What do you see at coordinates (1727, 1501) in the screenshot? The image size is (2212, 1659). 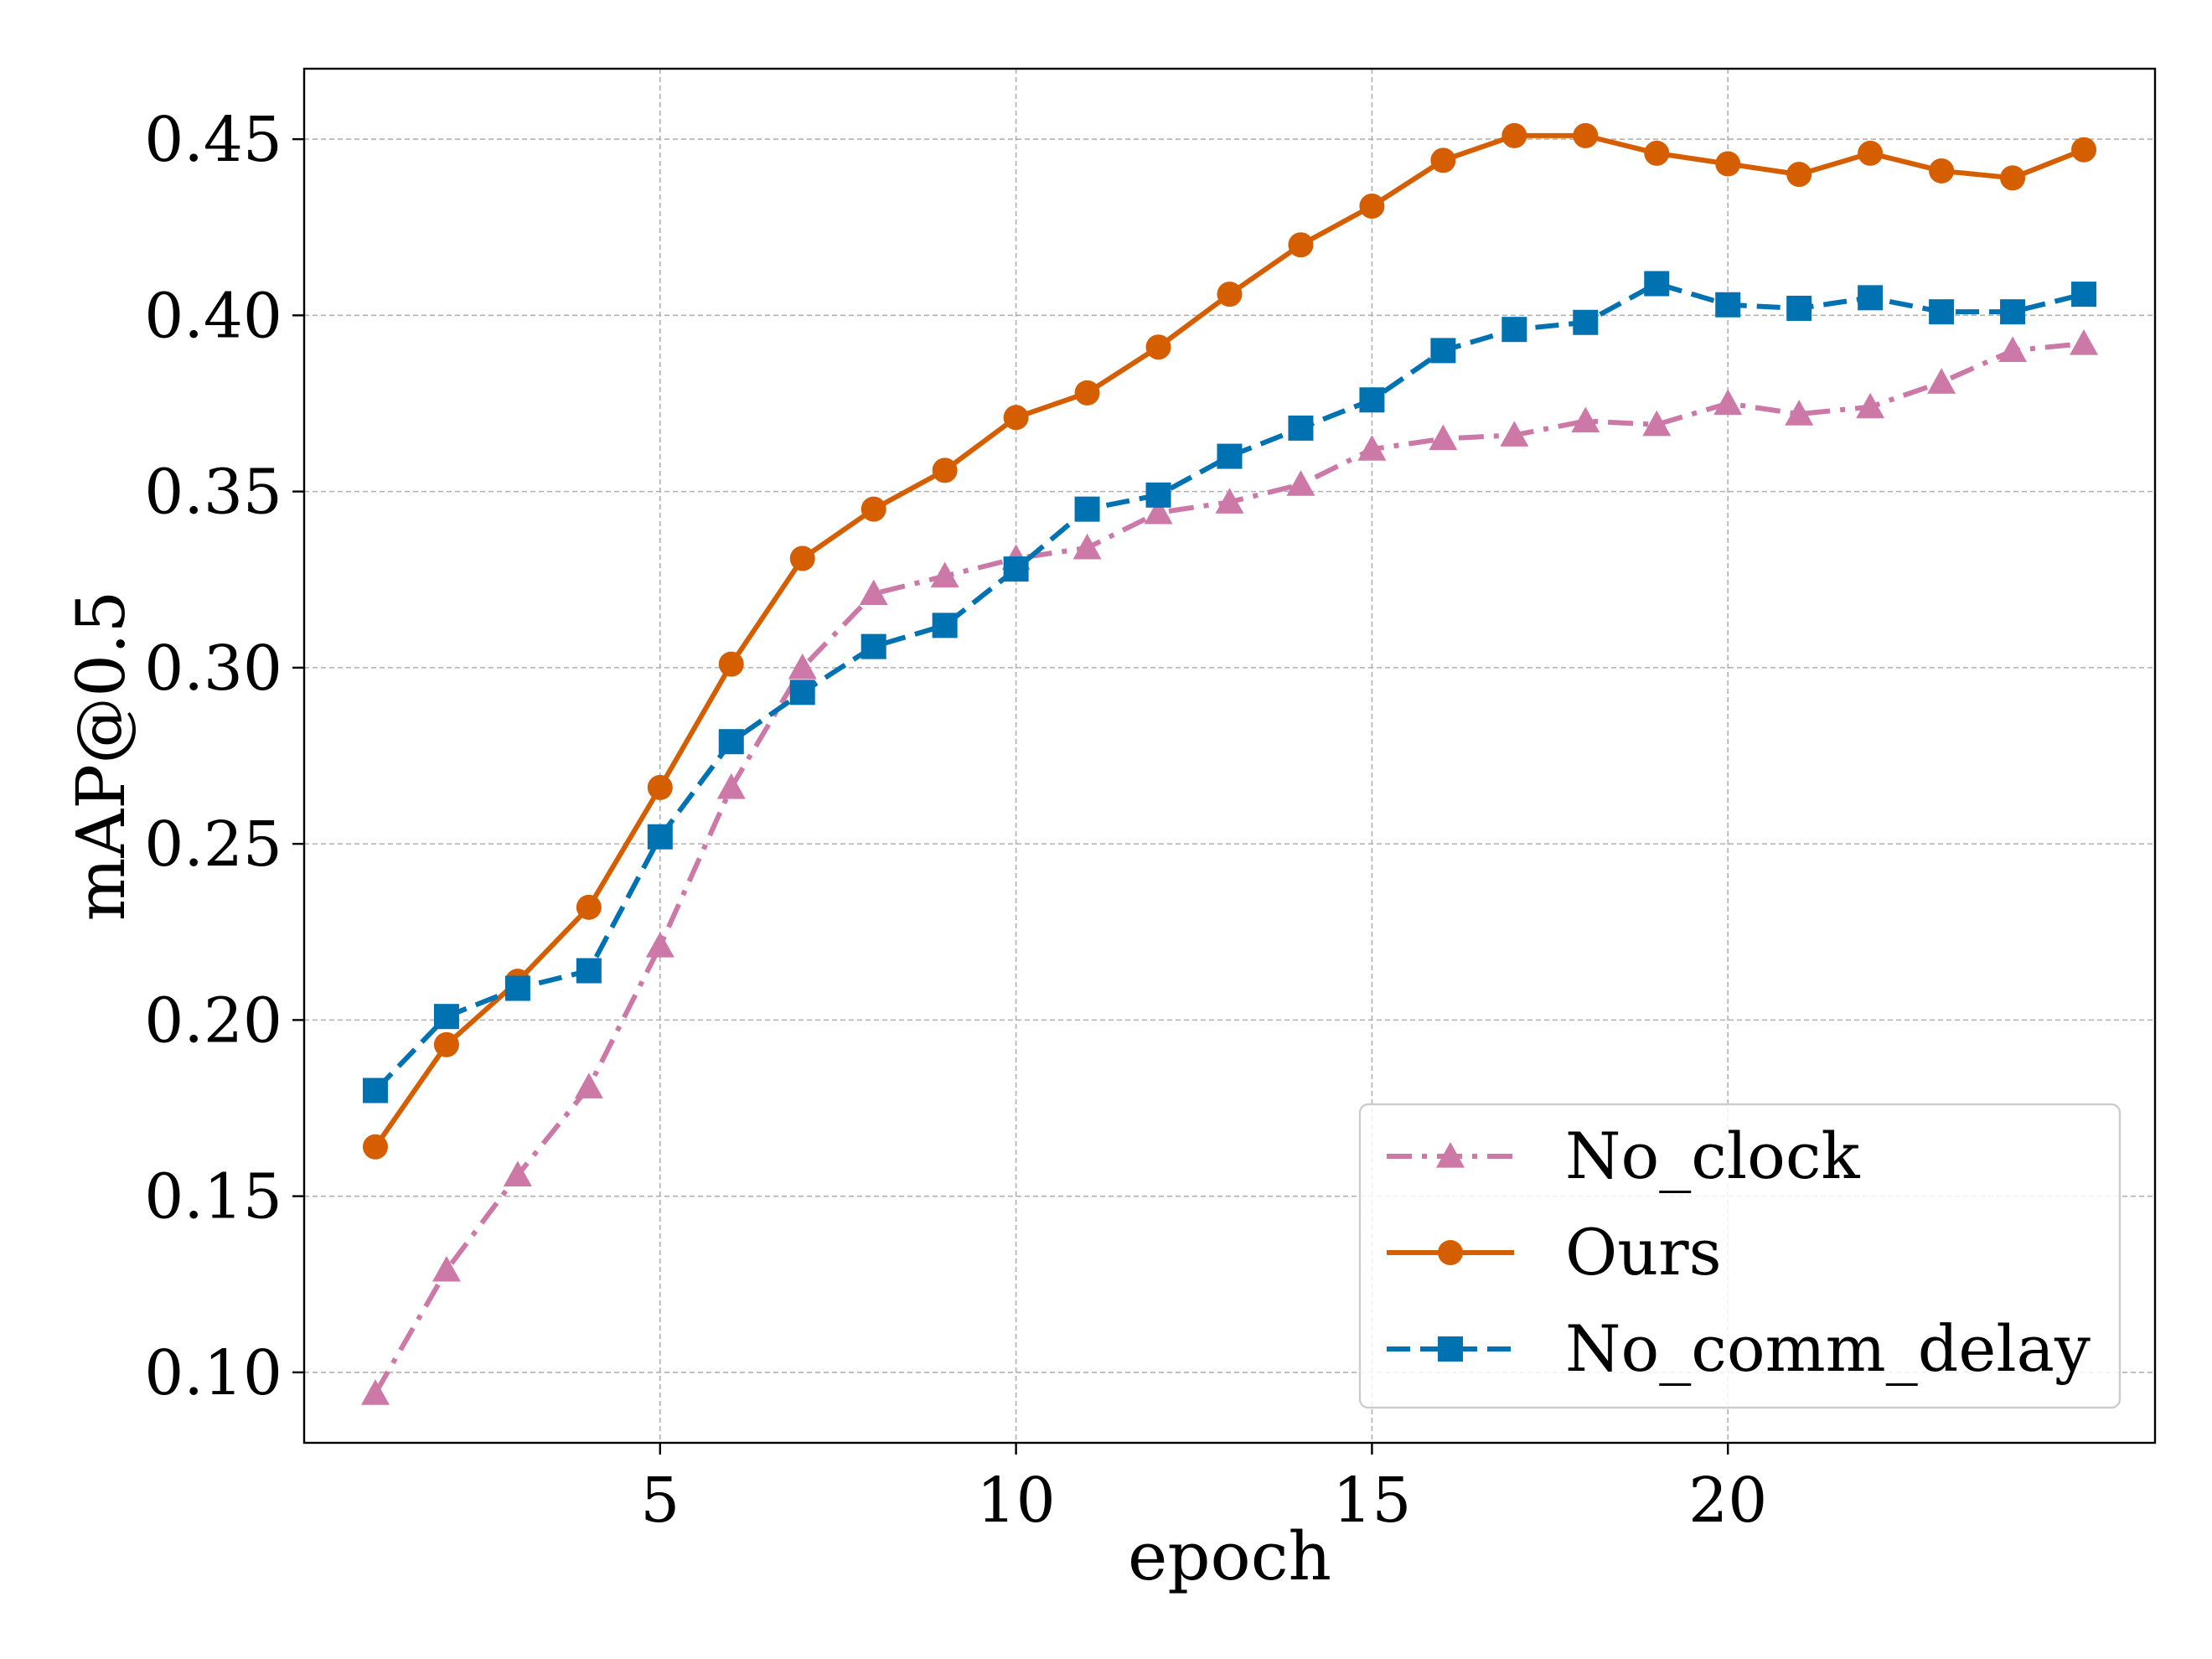 I see `x-tick-label: 20` at bounding box center [1727, 1501].